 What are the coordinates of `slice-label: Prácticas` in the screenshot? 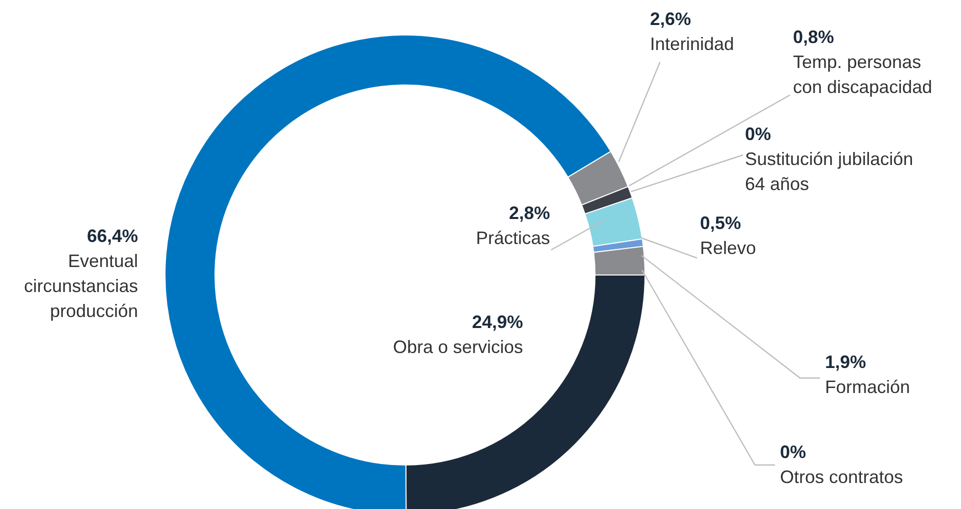 It's located at (513, 238).